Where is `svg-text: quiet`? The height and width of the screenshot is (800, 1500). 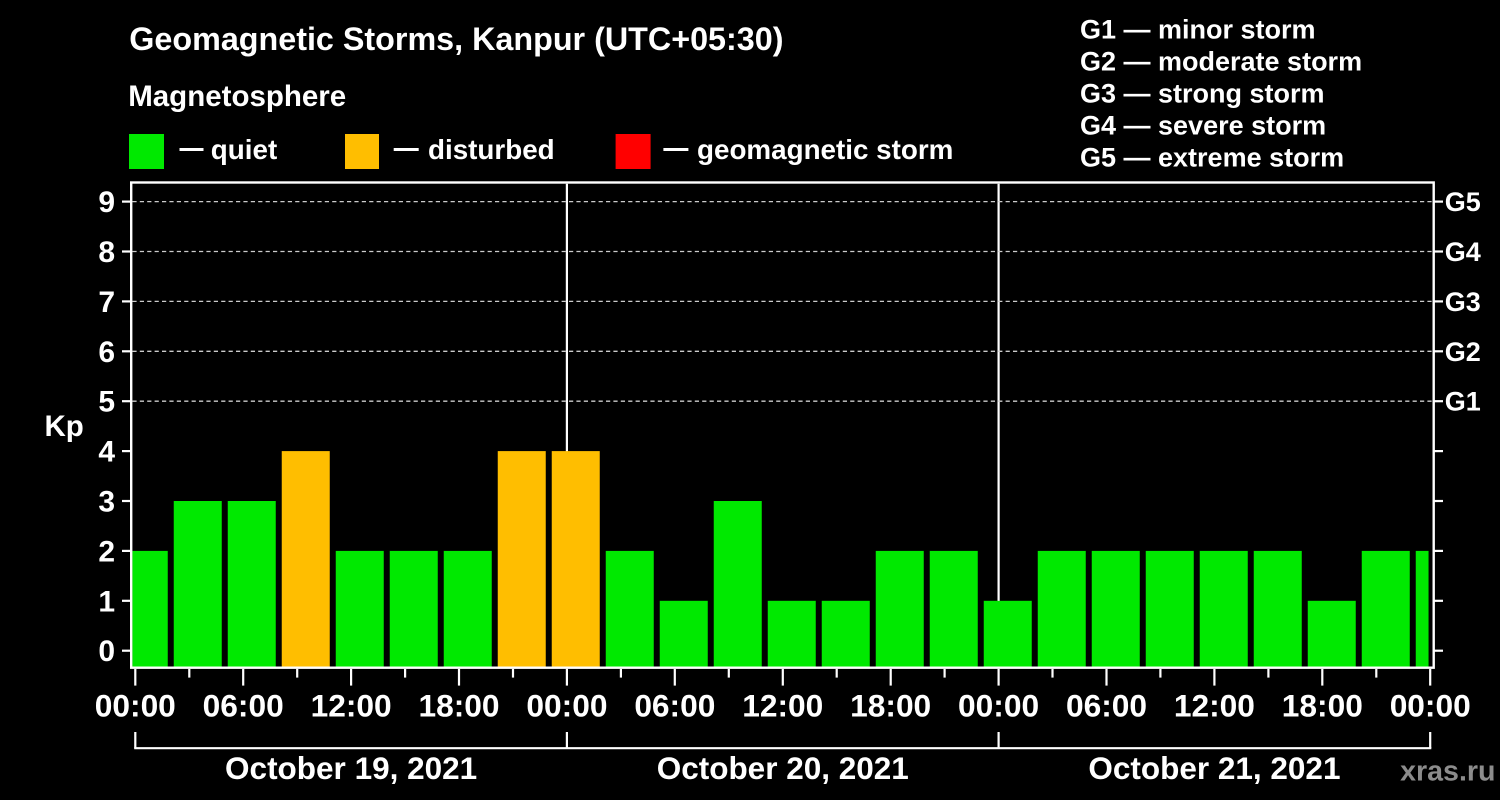
svg-text: quiet is located at coordinates (244, 149).